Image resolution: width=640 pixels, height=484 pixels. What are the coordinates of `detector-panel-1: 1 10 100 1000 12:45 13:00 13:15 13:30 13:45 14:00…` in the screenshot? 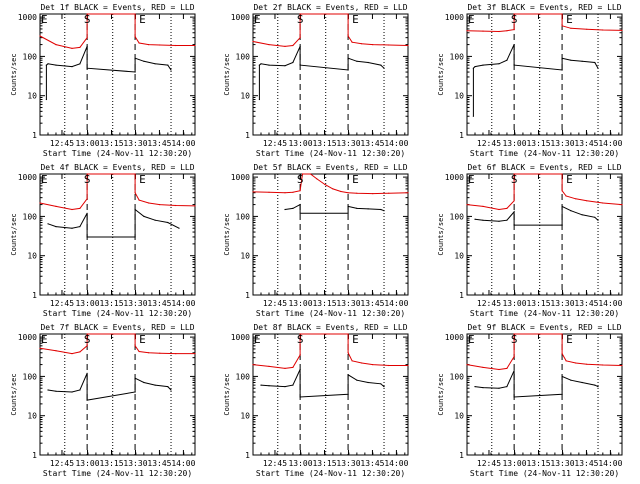 It's located at (103, 80).